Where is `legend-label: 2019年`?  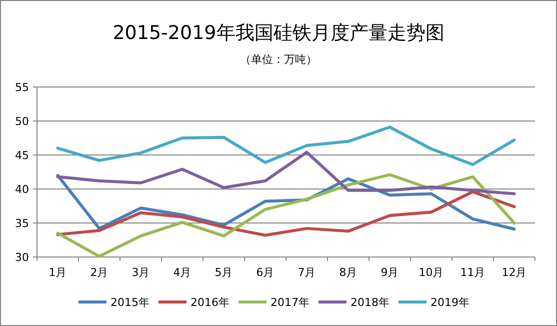 legend-label: 2019年 is located at coordinates (450, 302).